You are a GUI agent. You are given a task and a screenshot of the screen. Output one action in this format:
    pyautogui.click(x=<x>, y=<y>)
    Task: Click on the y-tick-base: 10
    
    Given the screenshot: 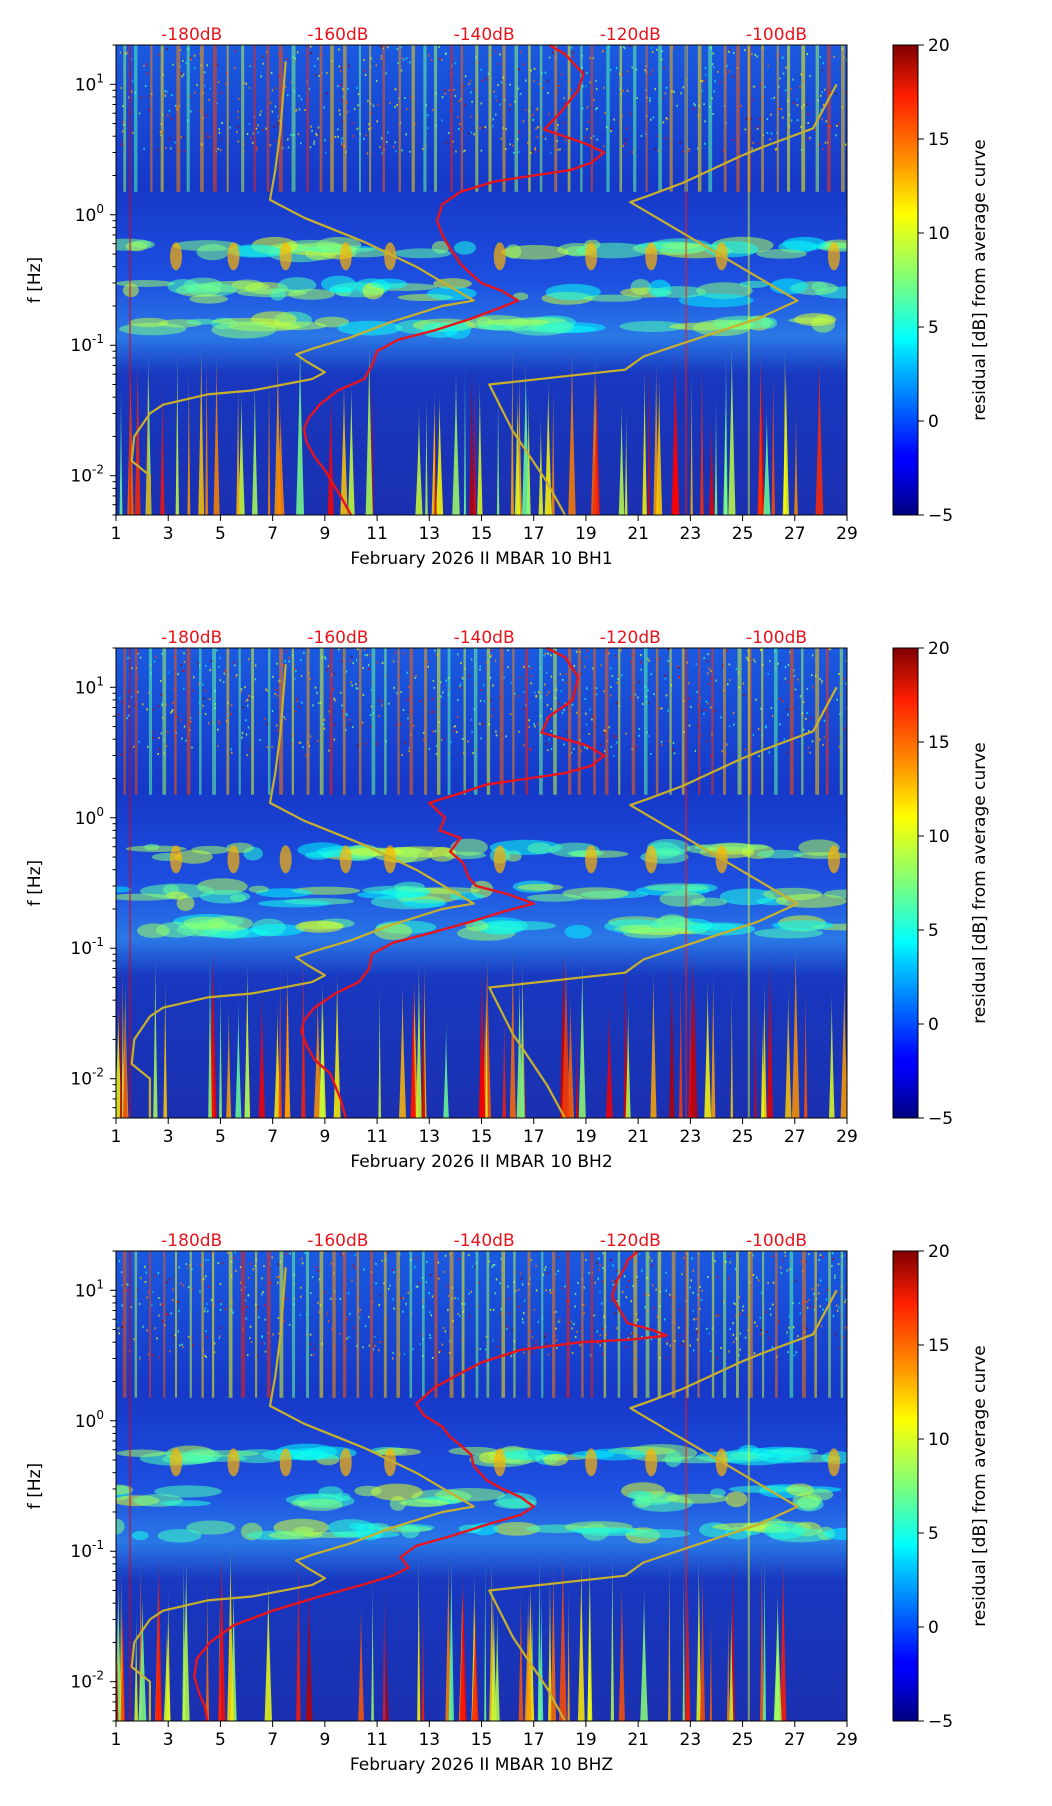 What is the action you would take?
    pyautogui.click(x=81, y=949)
    